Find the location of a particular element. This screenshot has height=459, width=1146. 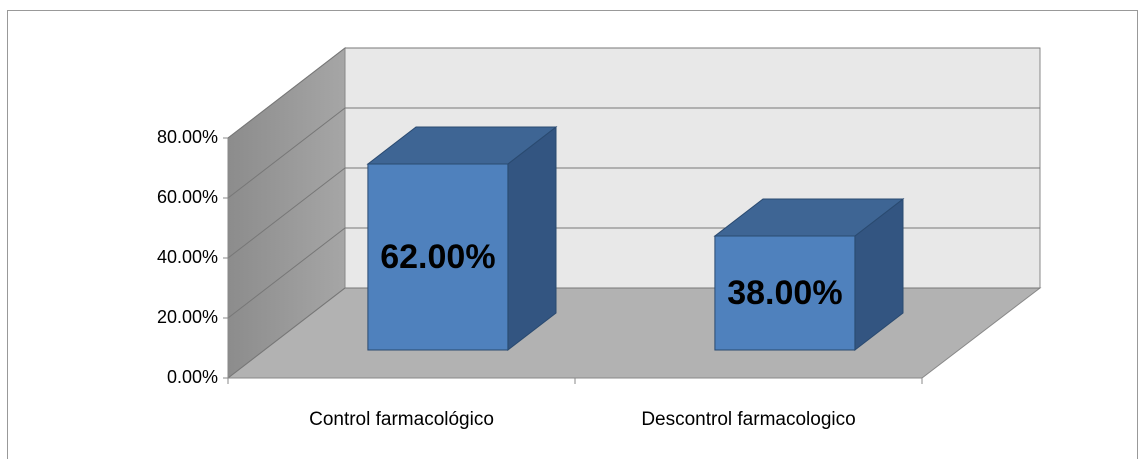

floor is located at coordinates (634, 333).